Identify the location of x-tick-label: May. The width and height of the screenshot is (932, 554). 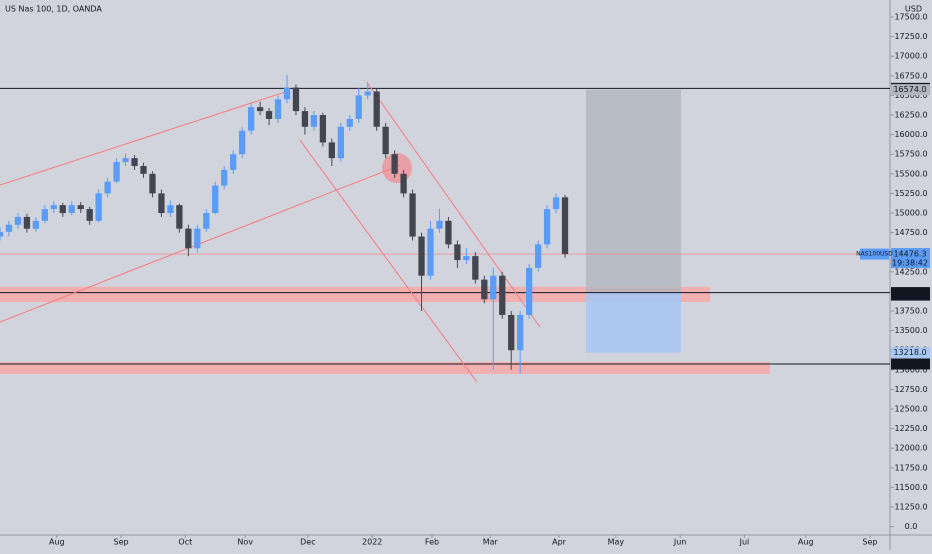
(616, 542).